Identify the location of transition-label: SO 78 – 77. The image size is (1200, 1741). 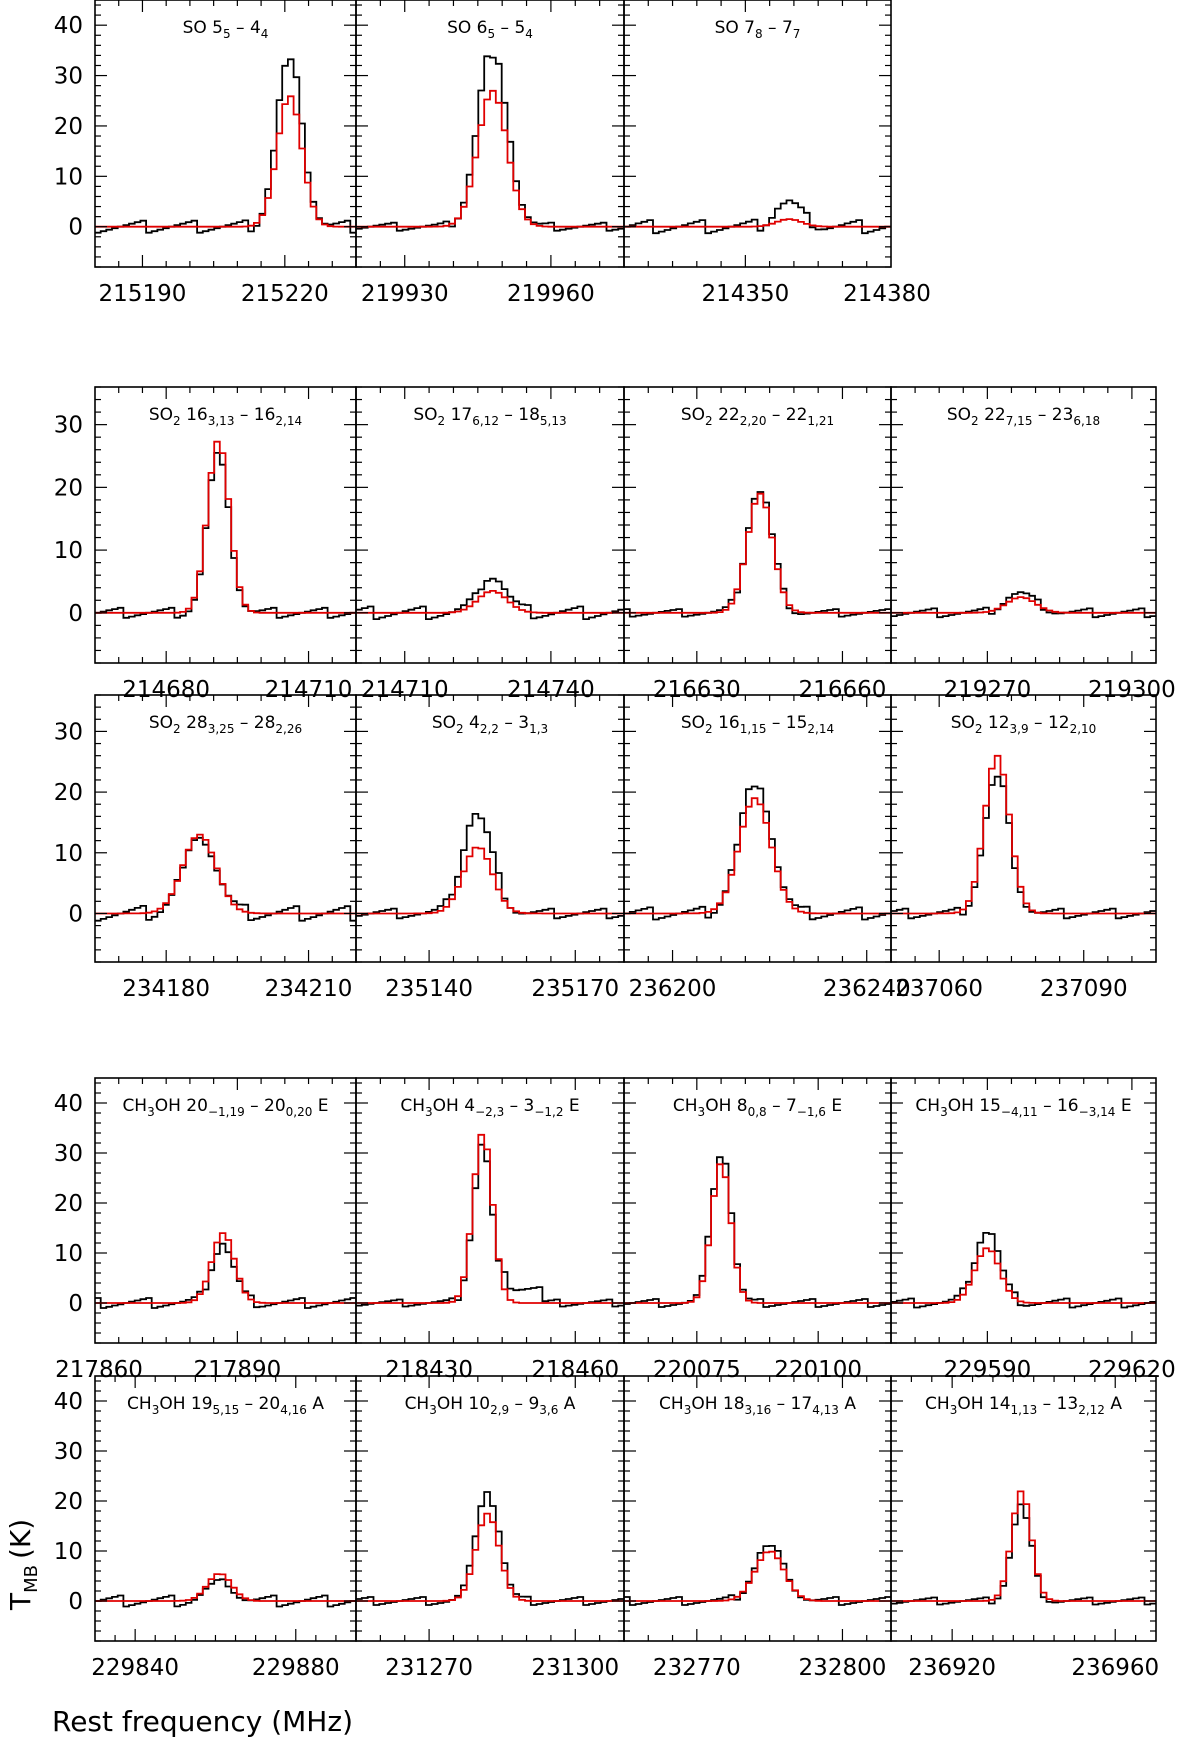
(758, 29).